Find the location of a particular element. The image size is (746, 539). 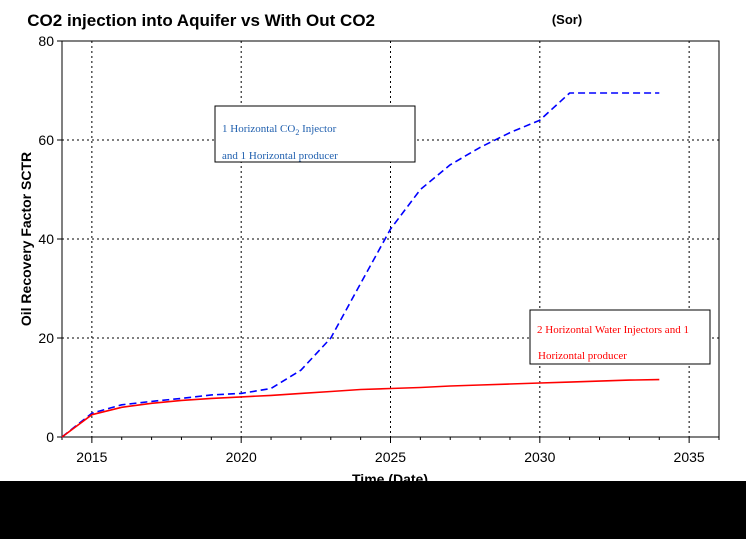

legend-box-water-frame is located at coordinates (620, 337).